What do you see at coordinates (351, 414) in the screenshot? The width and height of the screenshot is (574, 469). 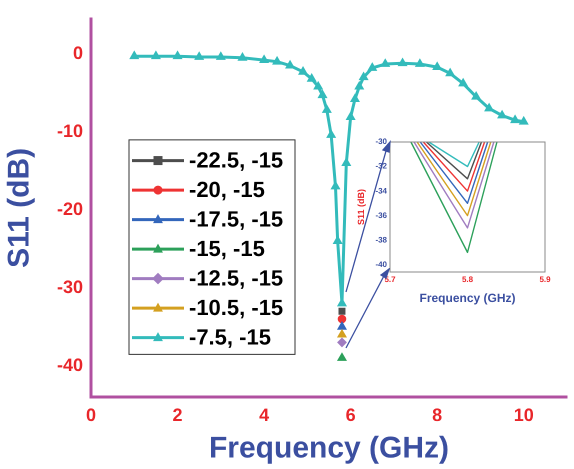 I see `x-tick-label: 6` at bounding box center [351, 414].